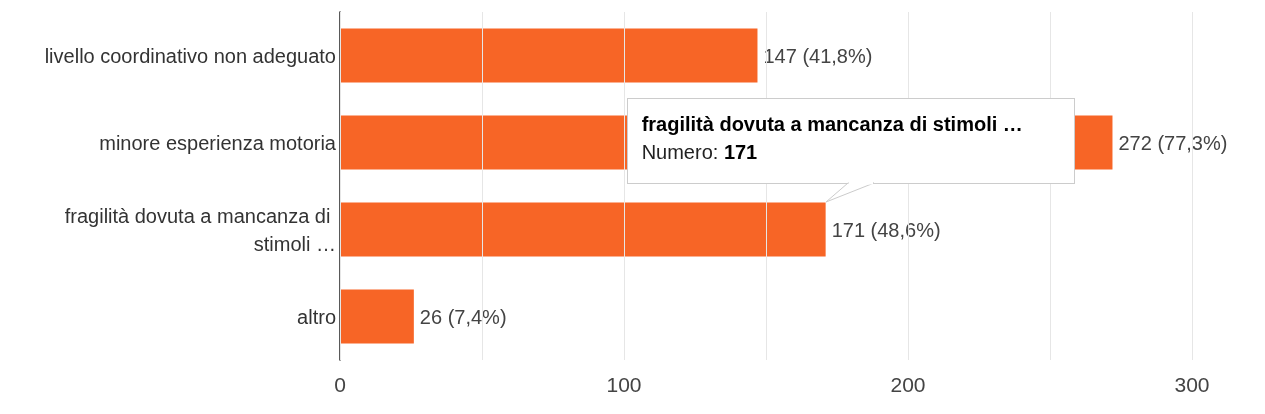 Image resolution: width=1265 pixels, height=414 pixels. What do you see at coordinates (908, 384) in the screenshot?
I see `x-tick-label: 200` at bounding box center [908, 384].